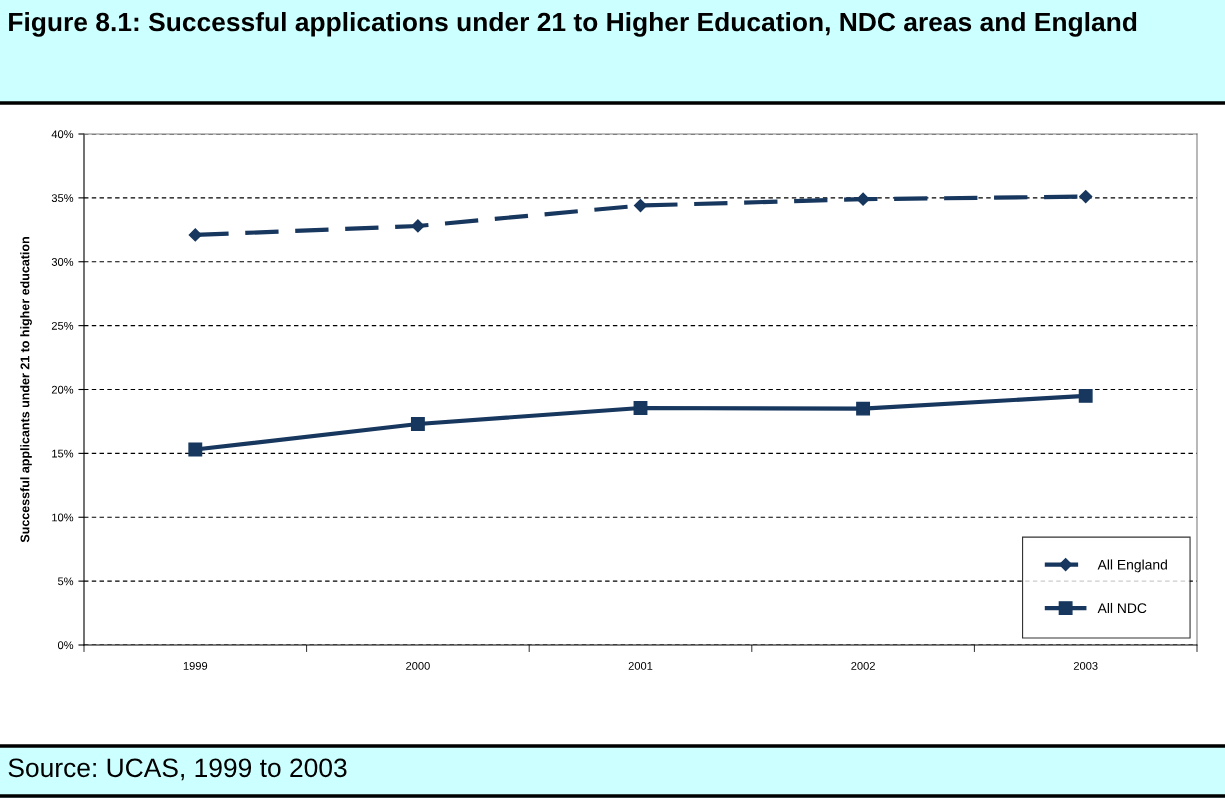 This screenshot has height=798, width=1225. I want to click on x-tick-label: 2001, so click(640, 665).